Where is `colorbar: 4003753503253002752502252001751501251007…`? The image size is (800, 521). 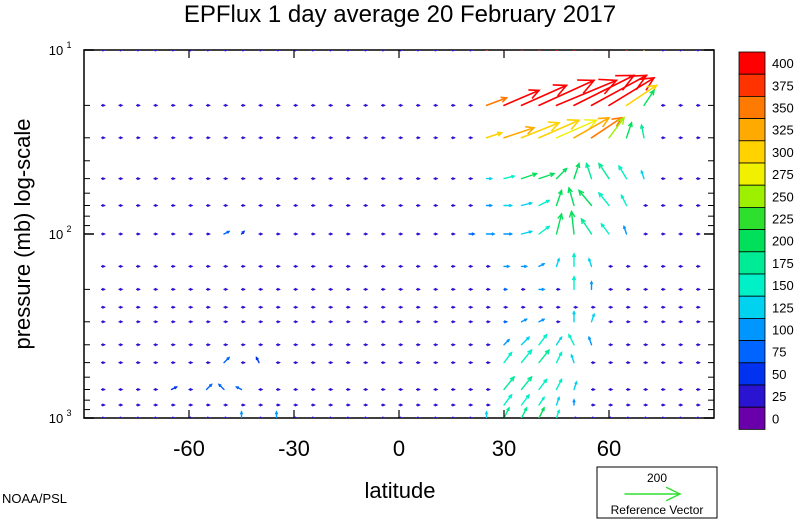
colorbar: 4003753503253002752502252001751501251007… is located at coordinates (766, 240).